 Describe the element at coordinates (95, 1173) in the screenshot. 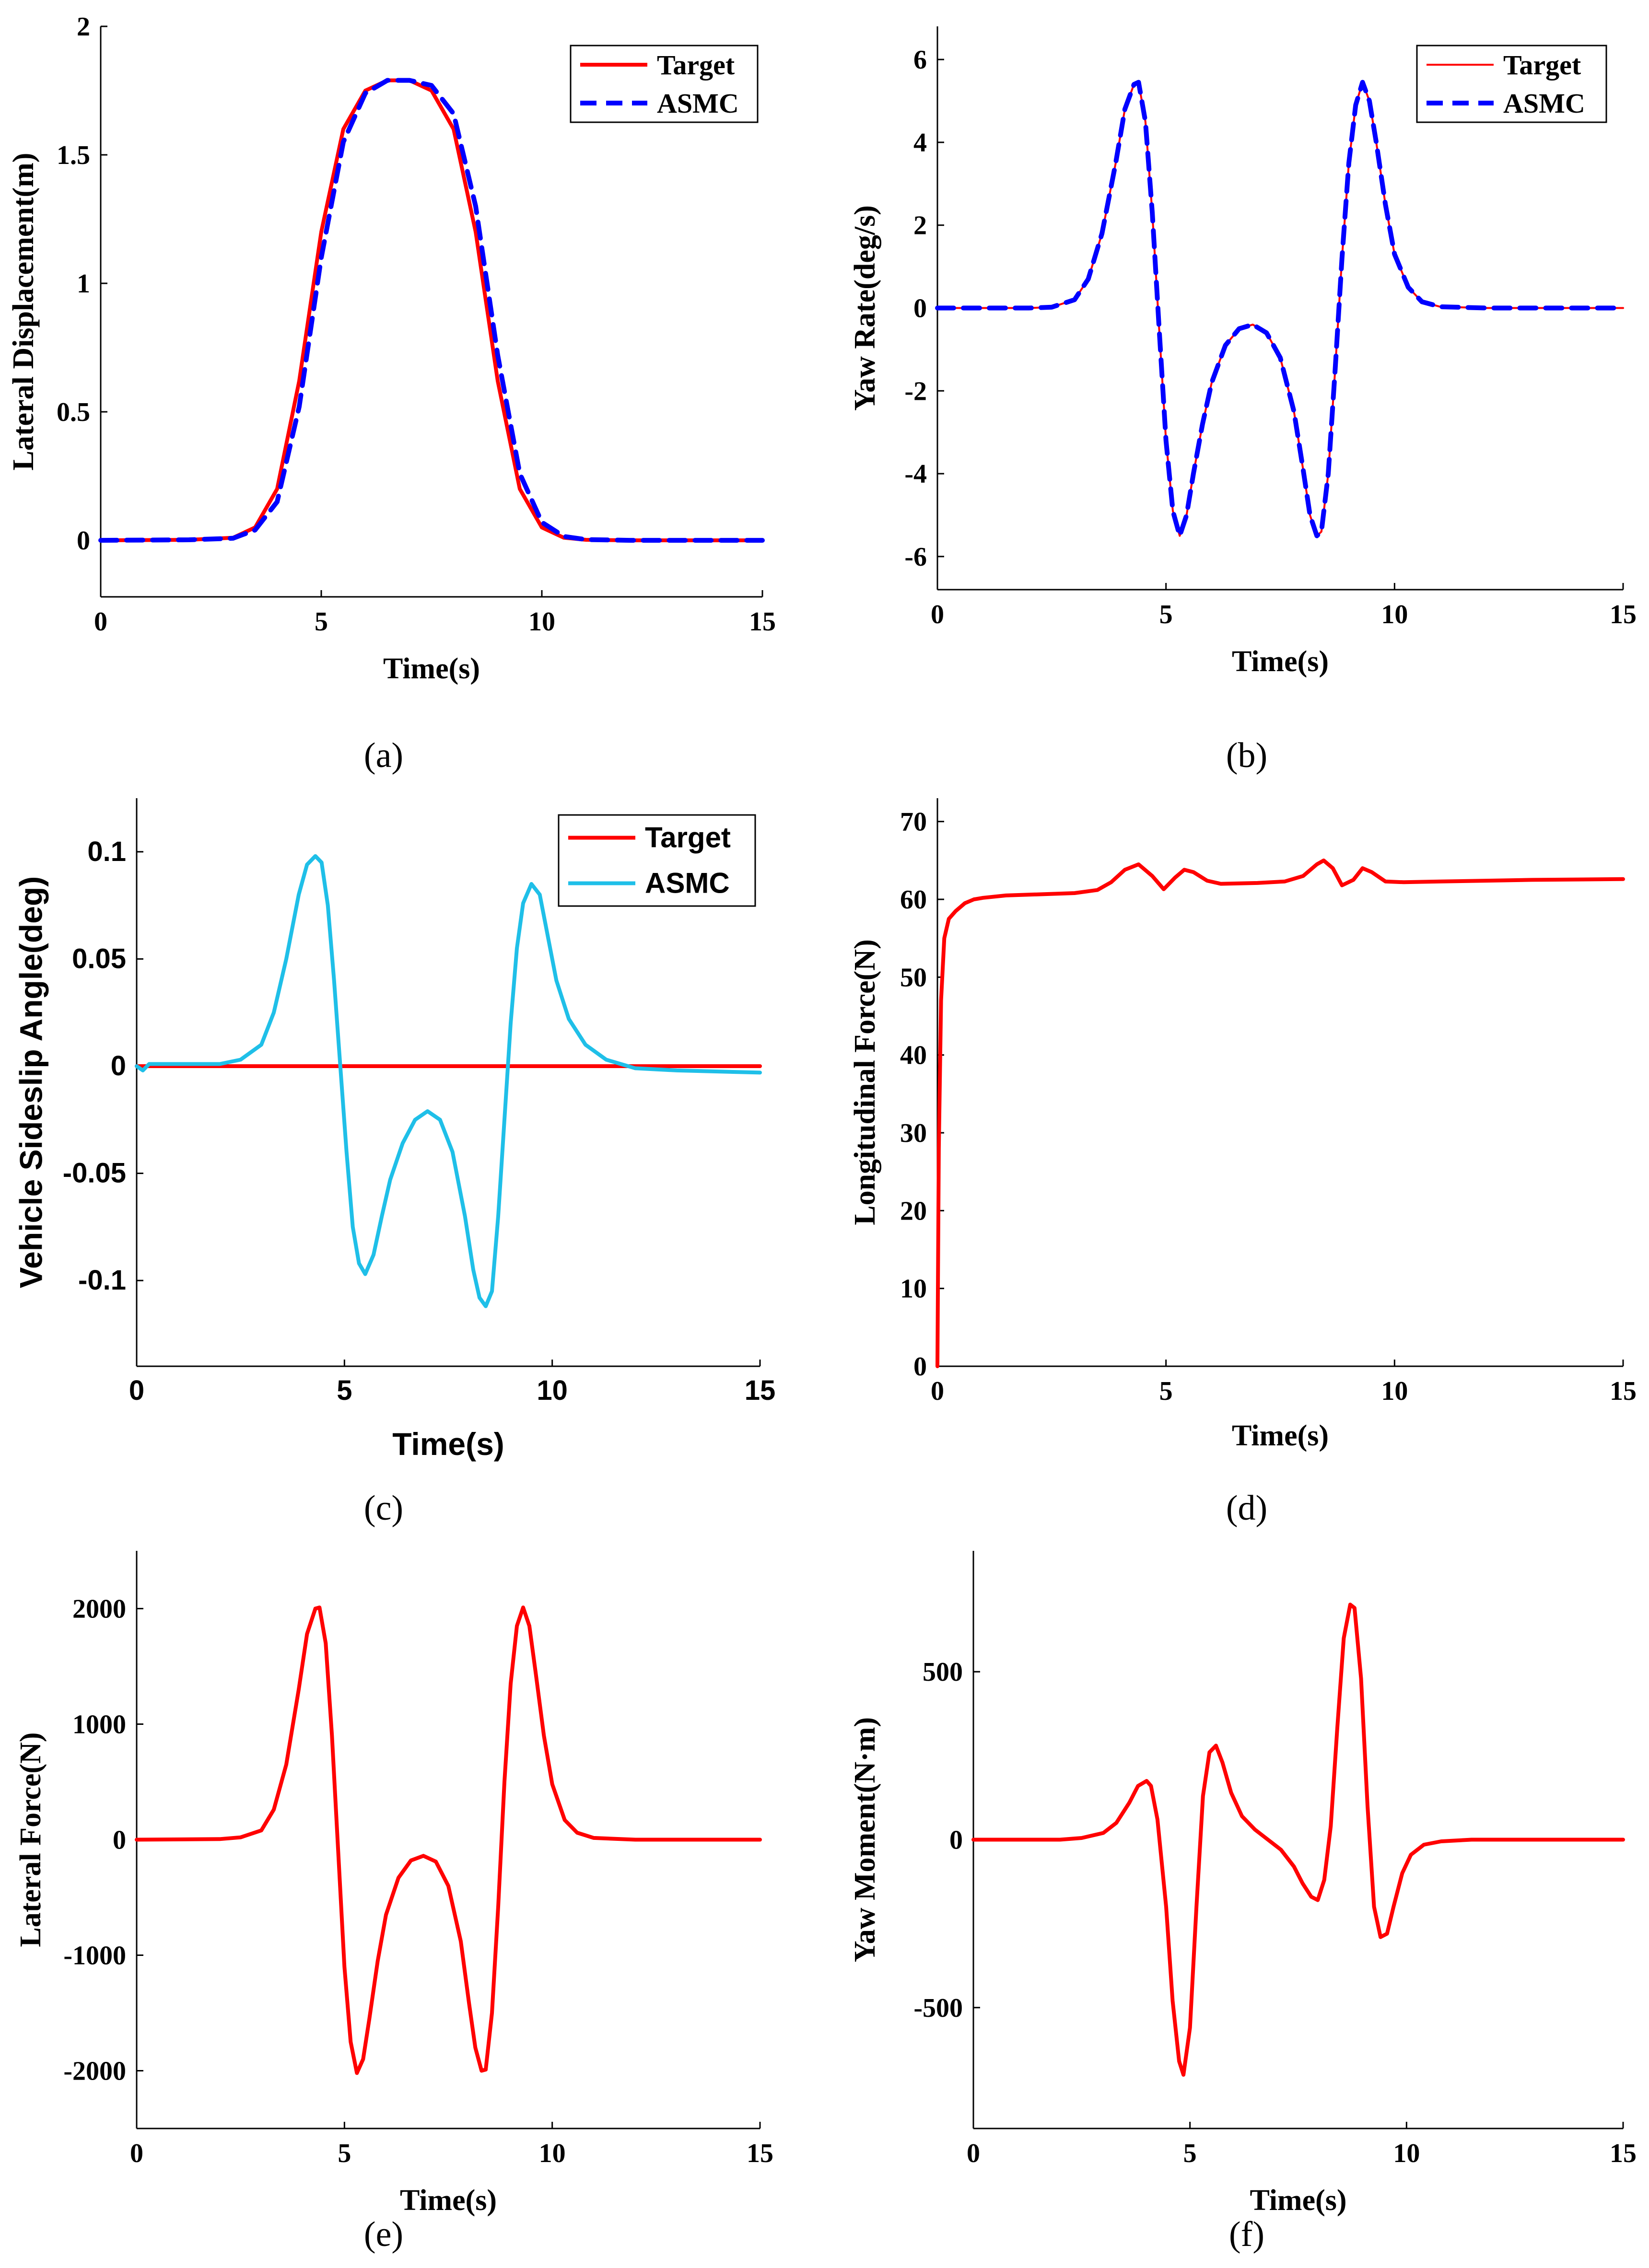

I see `y-tick-label: -0.05` at that location.